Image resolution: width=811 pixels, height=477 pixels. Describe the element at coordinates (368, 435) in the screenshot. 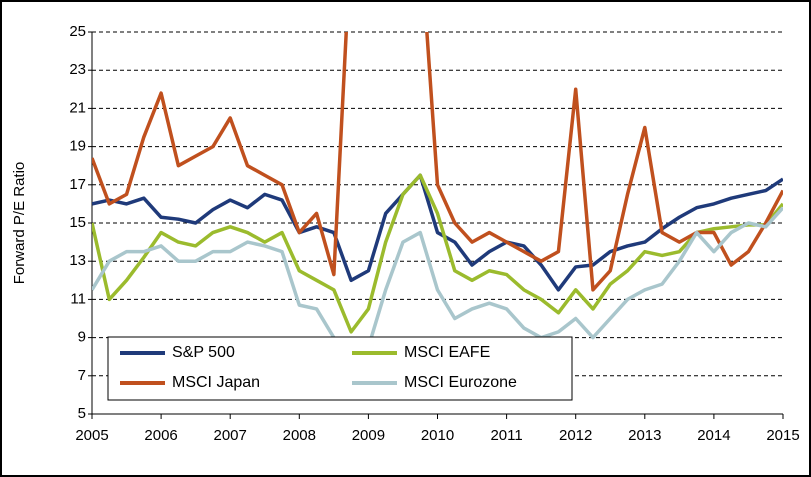

I see `x-tick-label: 2009` at that location.